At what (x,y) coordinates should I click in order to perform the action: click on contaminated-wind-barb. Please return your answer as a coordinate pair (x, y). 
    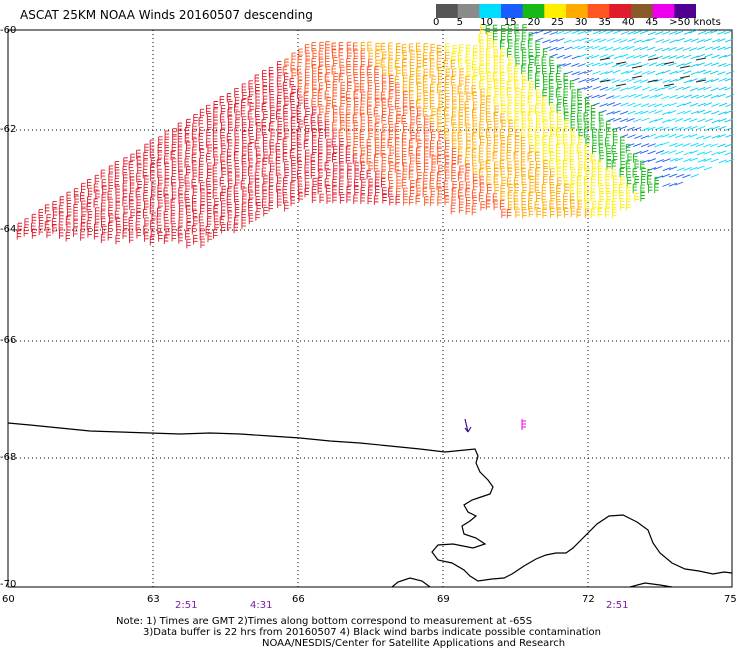
    Looking at the image, I should click on (685, 77).